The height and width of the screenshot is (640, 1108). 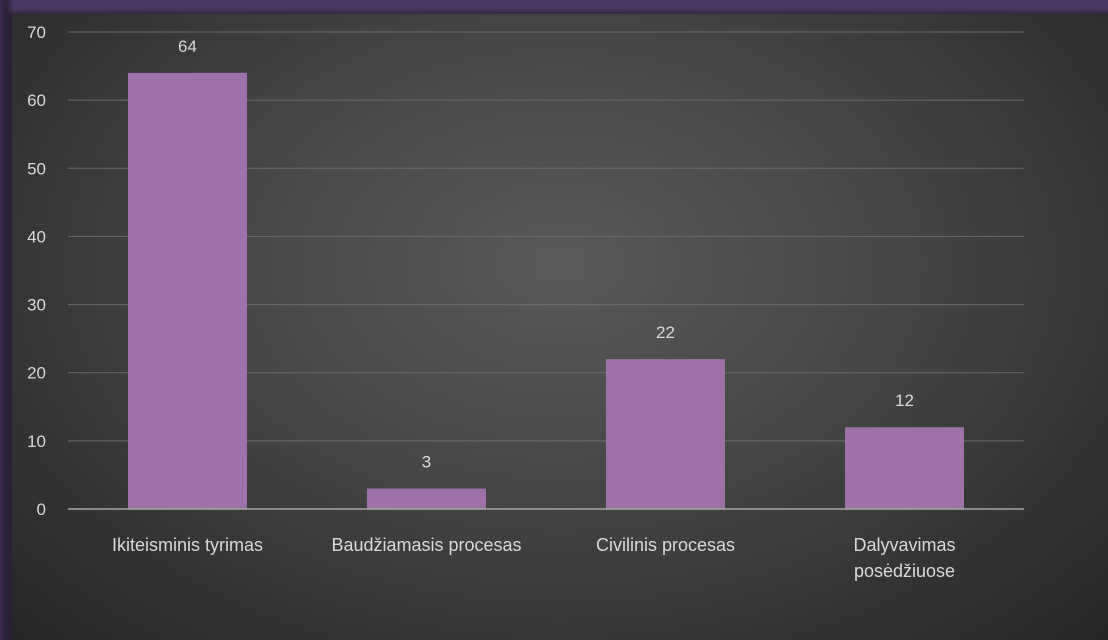 What do you see at coordinates (36, 168) in the screenshot?
I see `y-tick-label: 50` at bounding box center [36, 168].